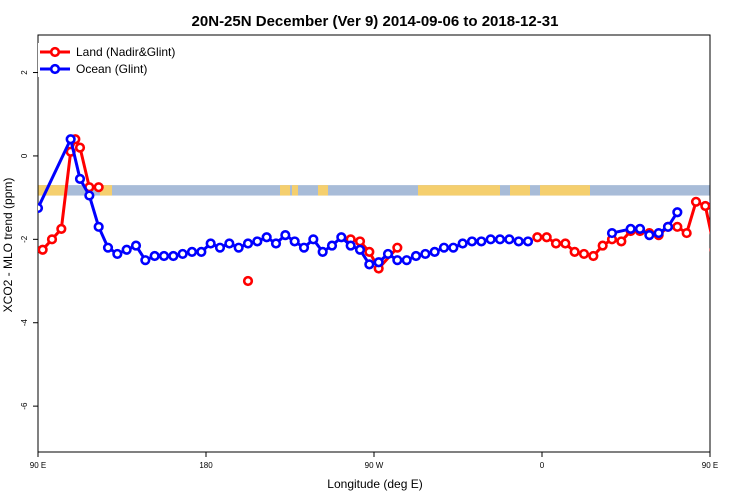  I want to click on background-map-band, so click(374, 190).